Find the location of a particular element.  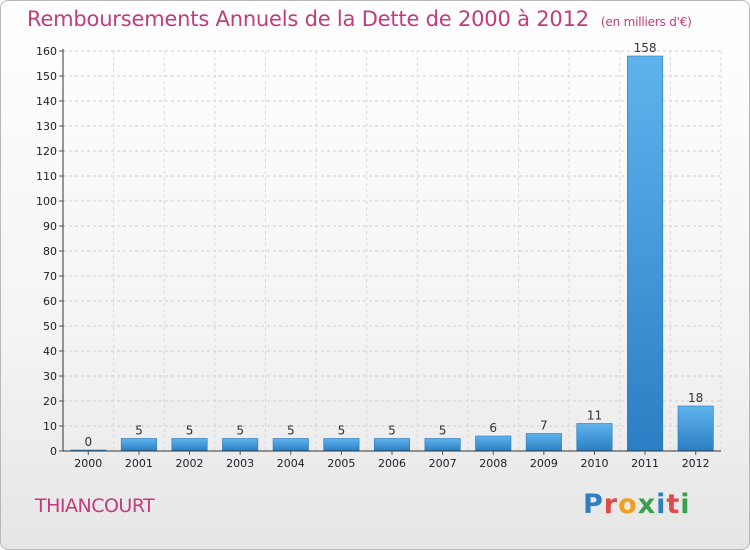

bar-2011 is located at coordinates (645, 253).